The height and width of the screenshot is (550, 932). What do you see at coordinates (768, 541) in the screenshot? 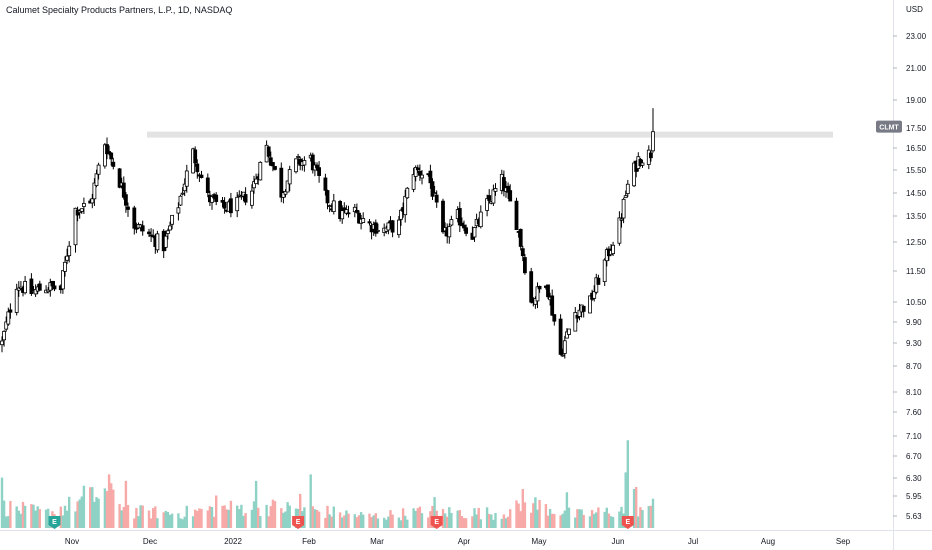
I see `time-tick-label: Aug` at bounding box center [768, 541].